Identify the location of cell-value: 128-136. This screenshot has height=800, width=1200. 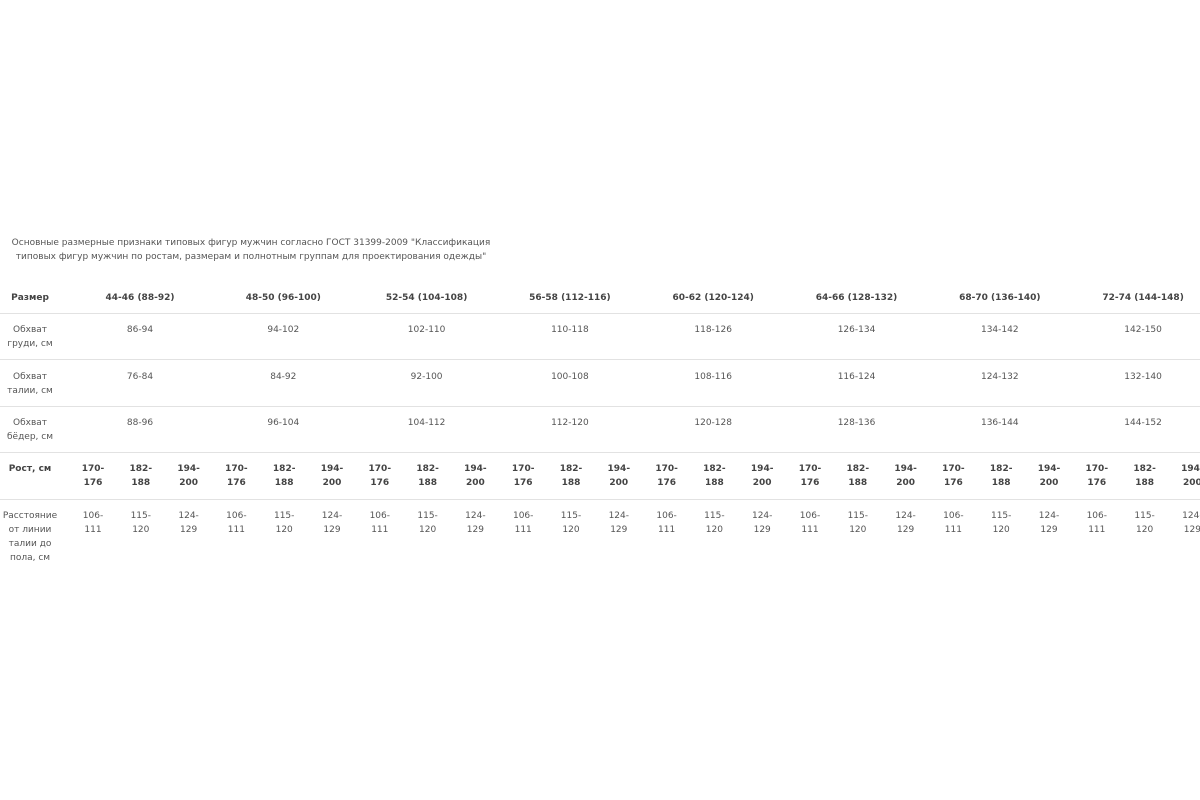
(856, 423).